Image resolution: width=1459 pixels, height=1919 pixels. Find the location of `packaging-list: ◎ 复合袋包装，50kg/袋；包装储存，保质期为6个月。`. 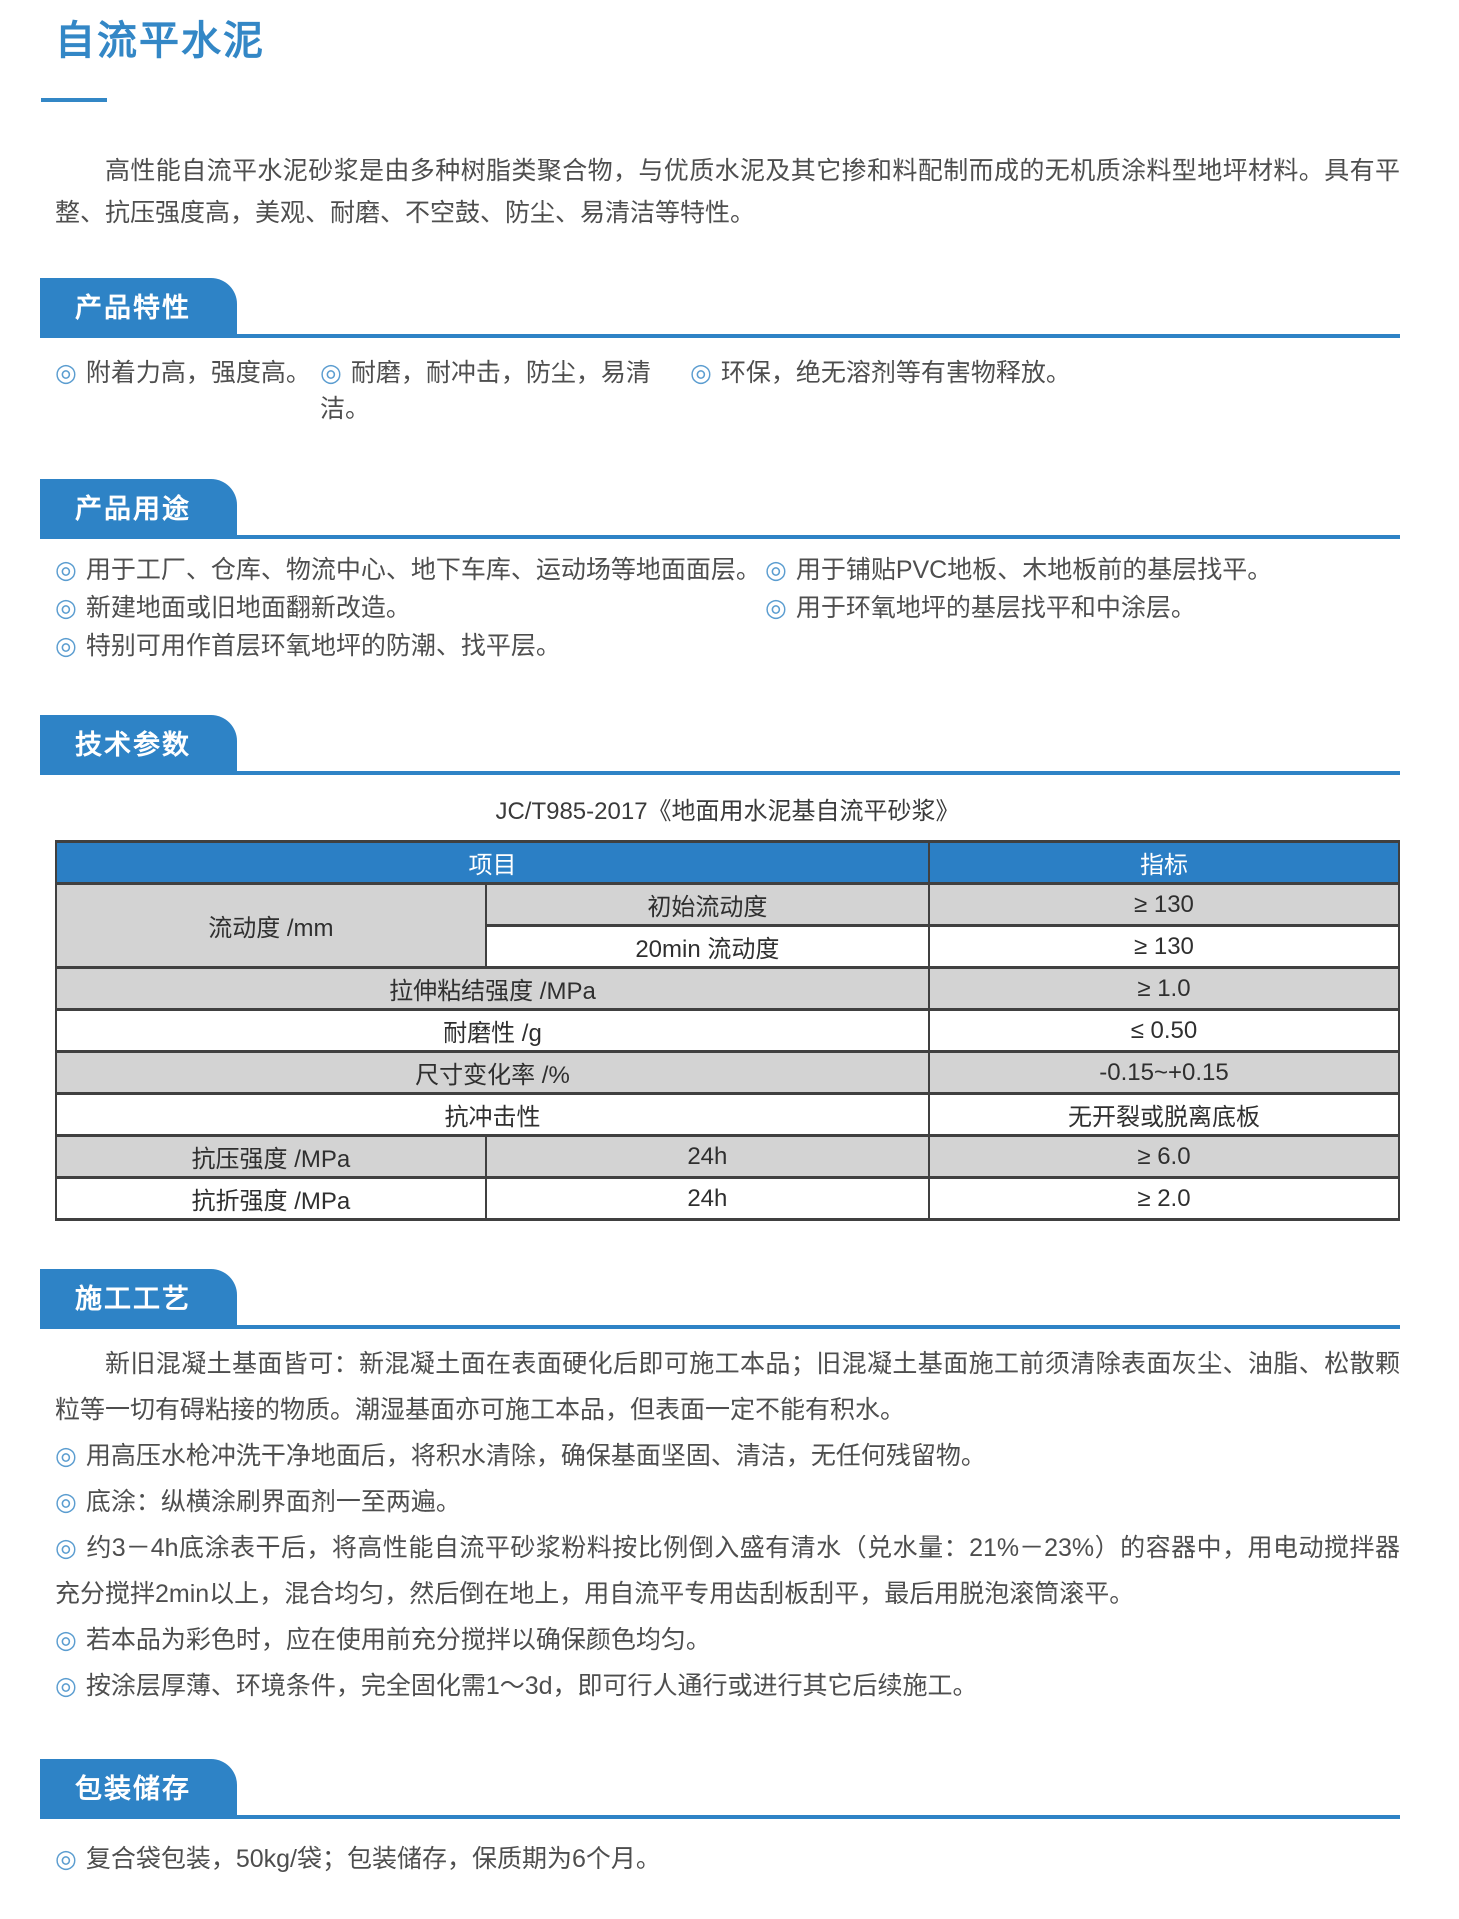

packaging-list: ◎ 复合袋包装，50kg/袋；包装储存，保质期为6个月。 is located at coordinates (727, 1859).